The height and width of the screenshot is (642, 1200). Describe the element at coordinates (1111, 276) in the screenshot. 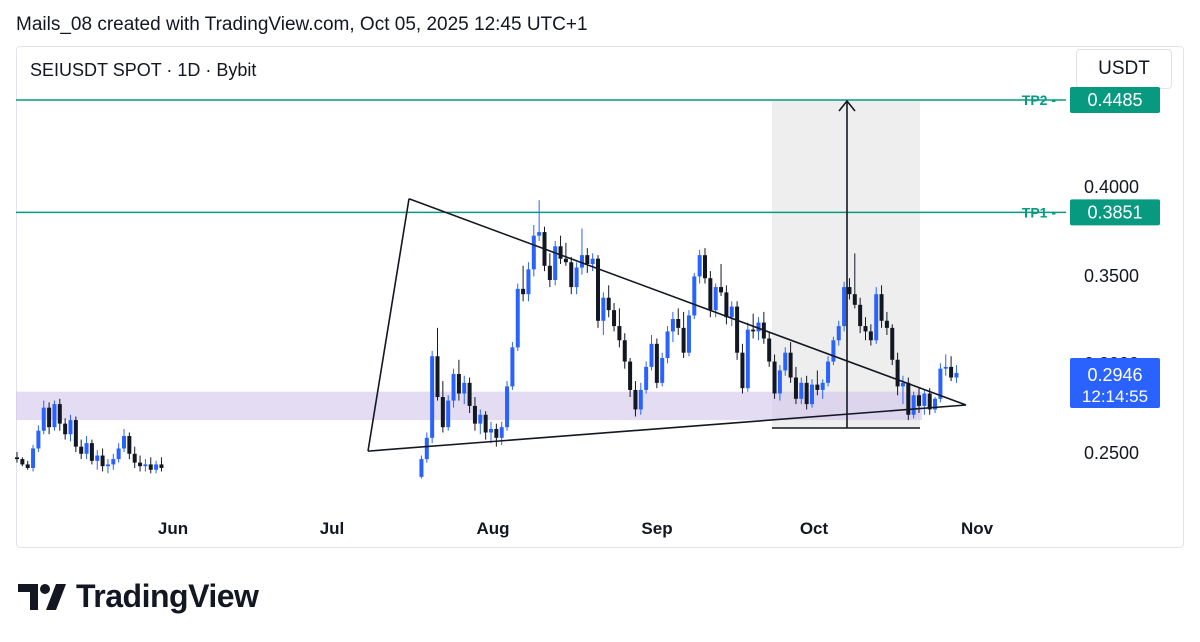

I see `y-tick-0-3500: 0.3500` at that location.